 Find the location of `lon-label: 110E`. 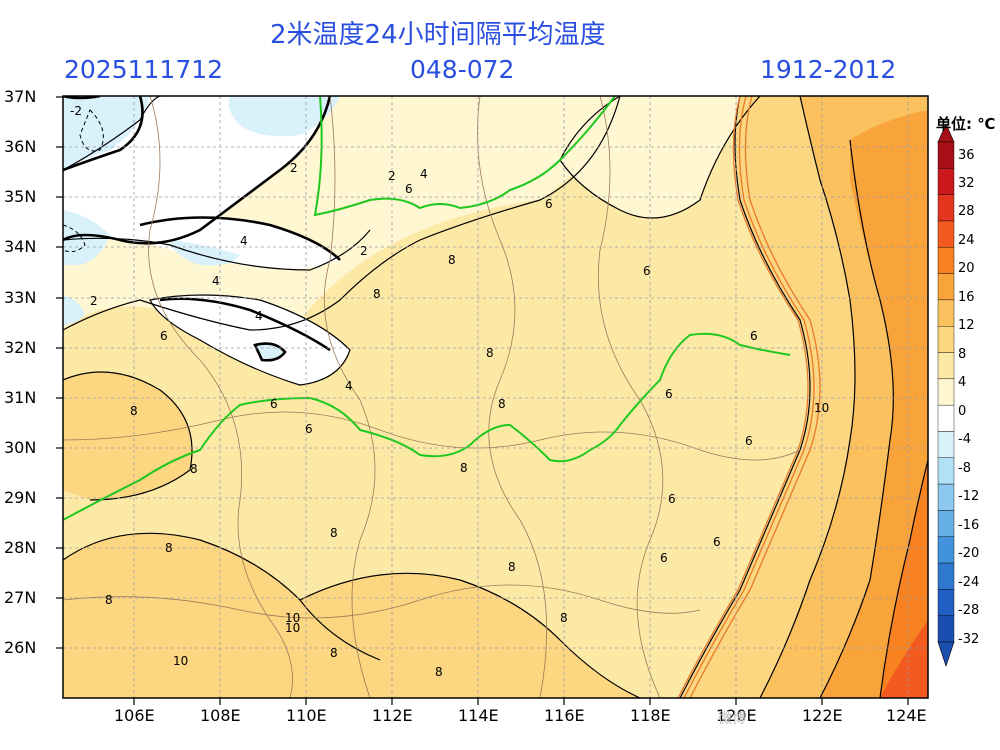

lon-label: 110E is located at coordinates (306, 715).